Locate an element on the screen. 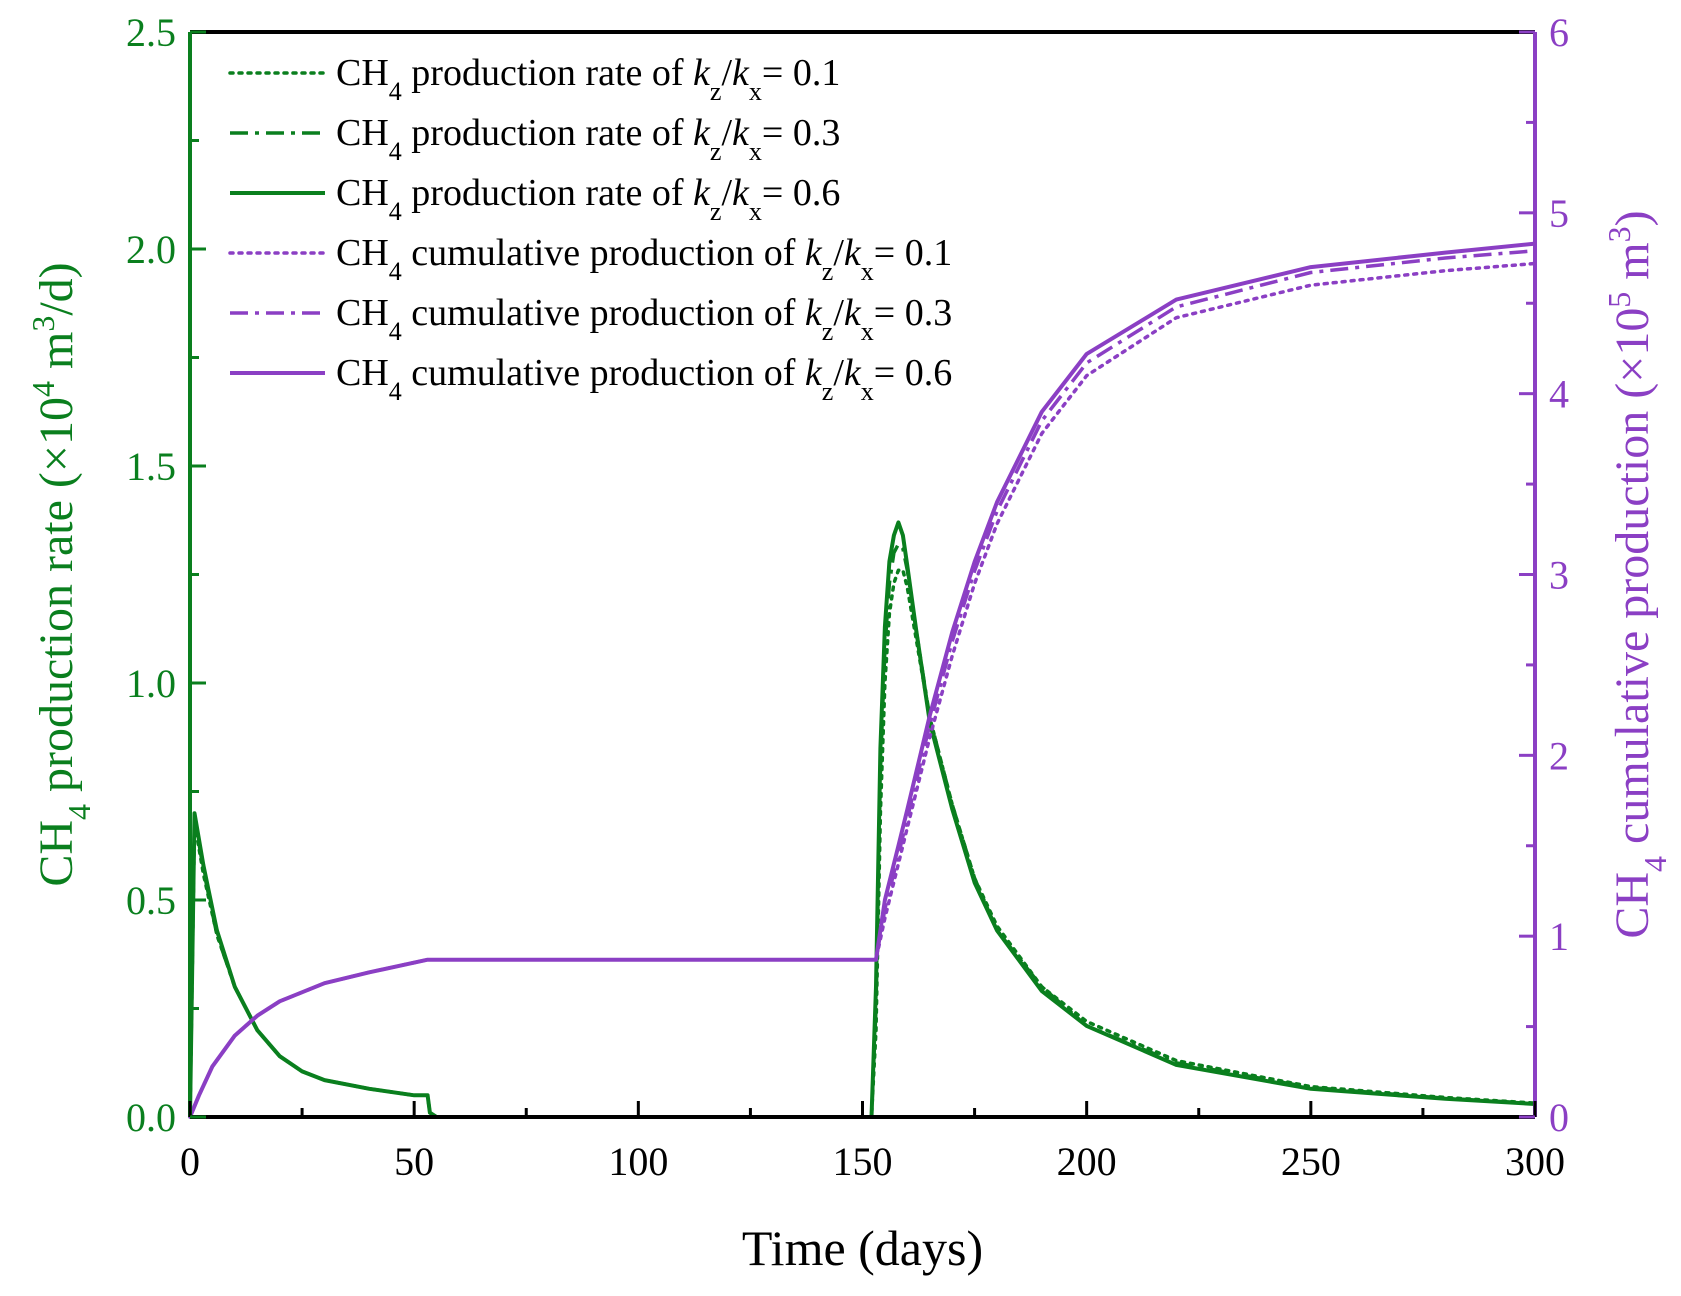 The image size is (1681, 1296). x-tick-label: 100 is located at coordinates (638, 1161).